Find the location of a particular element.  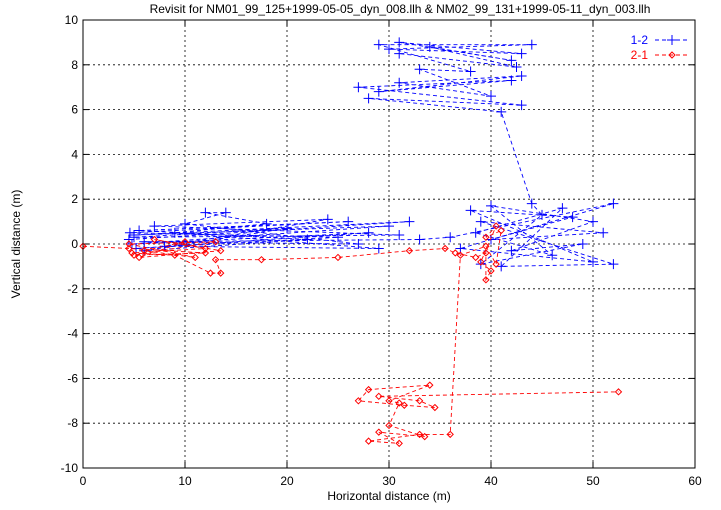

y-tick-label: 8 is located at coordinates (74, 65).